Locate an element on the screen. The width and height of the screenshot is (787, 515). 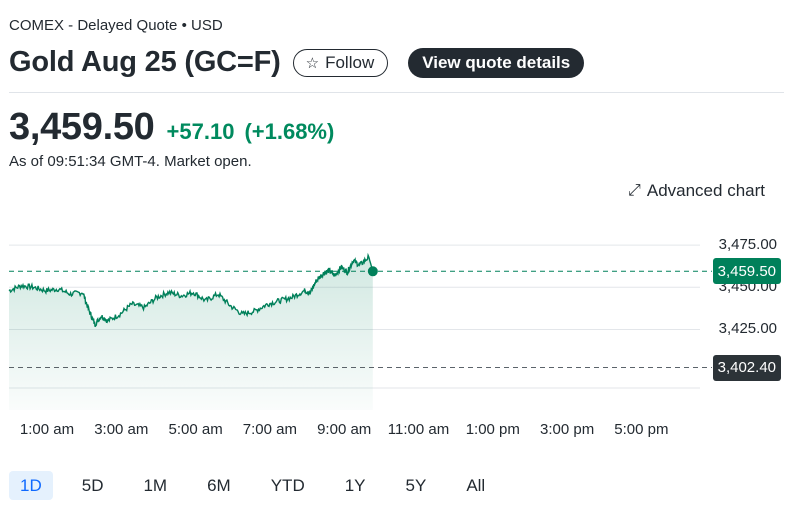
x-axis-label: 1:00 pm is located at coordinates (492, 429).